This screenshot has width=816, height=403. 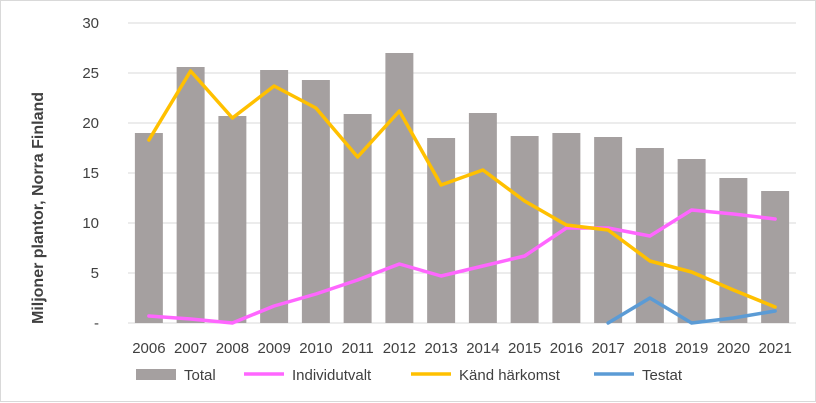 What do you see at coordinates (96, 323) in the screenshot?
I see `y-tick-label: -` at bounding box center [96, 323].